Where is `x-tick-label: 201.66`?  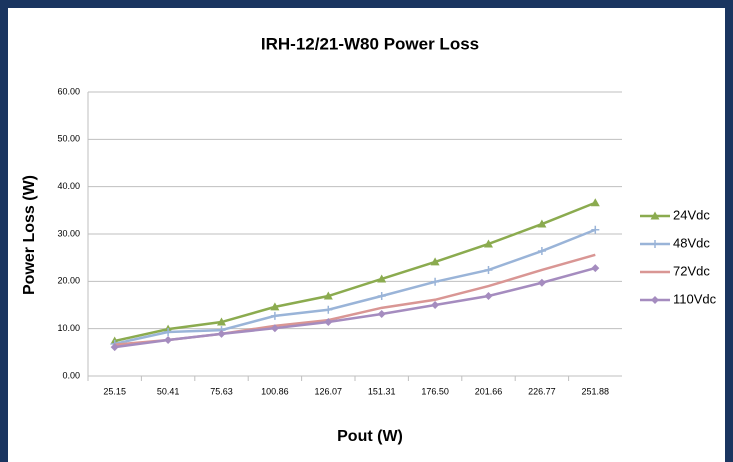 x-tick-label: 201.66 is located at coordinates (489, 391).